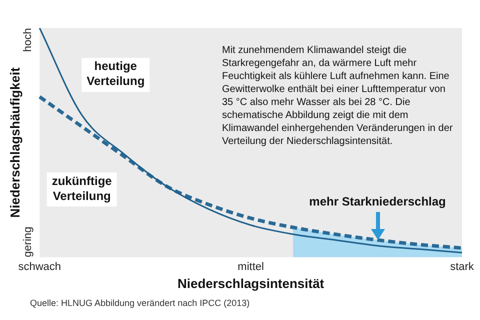  I want to click on x-tick-label: mittel, so click(251, 266).